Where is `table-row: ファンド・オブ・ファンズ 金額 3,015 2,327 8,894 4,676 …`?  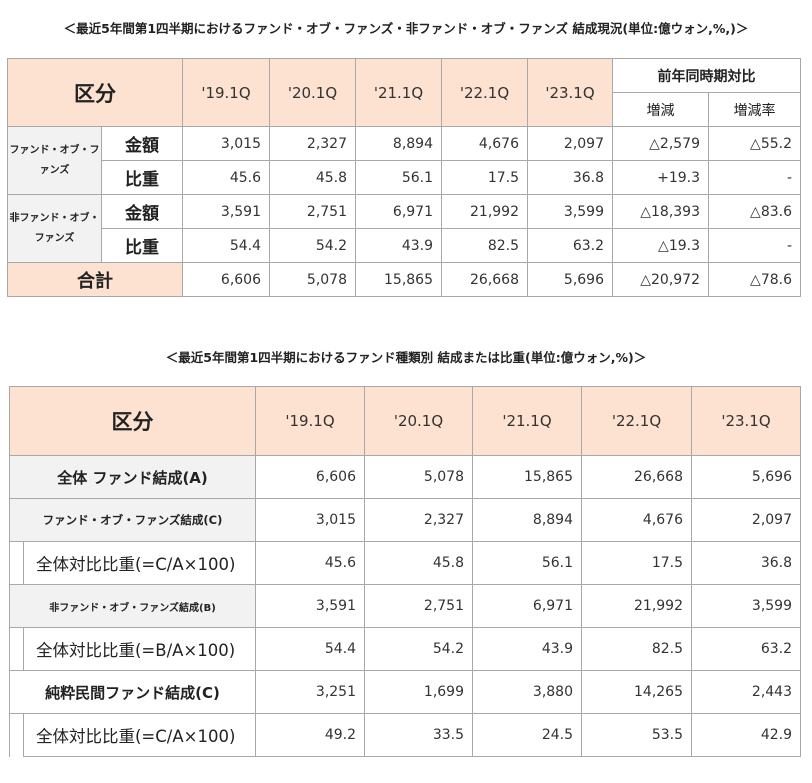 table-row: ファンド・オブ・ファンズ 金額 3,015 2,327 8,894 4,676 … is located at coordinates (404, 160).